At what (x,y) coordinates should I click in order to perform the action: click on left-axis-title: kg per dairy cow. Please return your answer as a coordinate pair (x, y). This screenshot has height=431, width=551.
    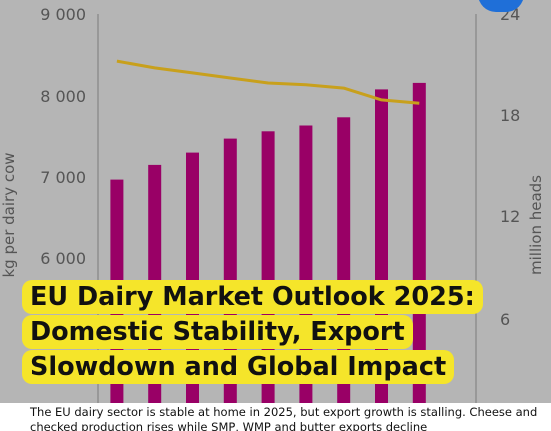
    Looking at the image, I should click on (9, 214).